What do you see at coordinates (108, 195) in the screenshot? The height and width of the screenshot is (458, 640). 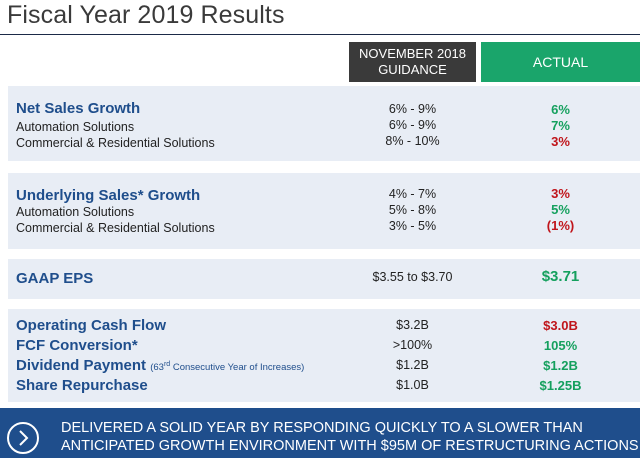 I see `underlying-sales-label: Underlying Sales* Growth` at bounding box center [108, 195].